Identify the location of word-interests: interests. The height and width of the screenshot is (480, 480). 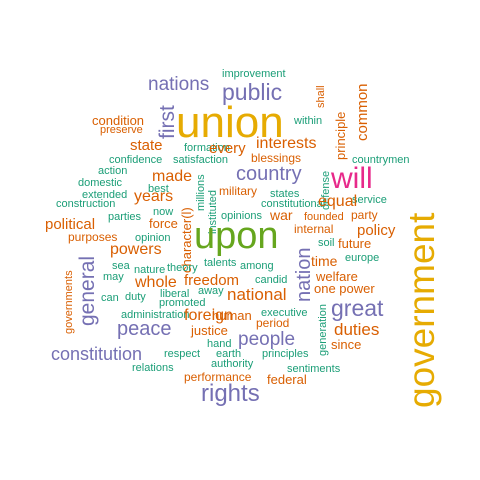
(286, 143).